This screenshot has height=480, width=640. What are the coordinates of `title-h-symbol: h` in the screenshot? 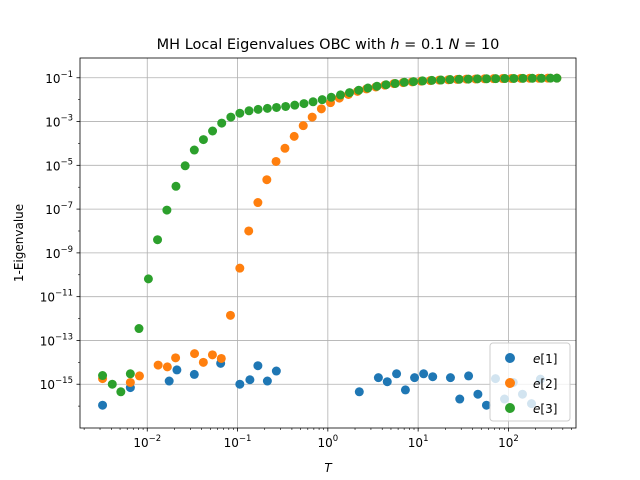 It's located at (394, 45).